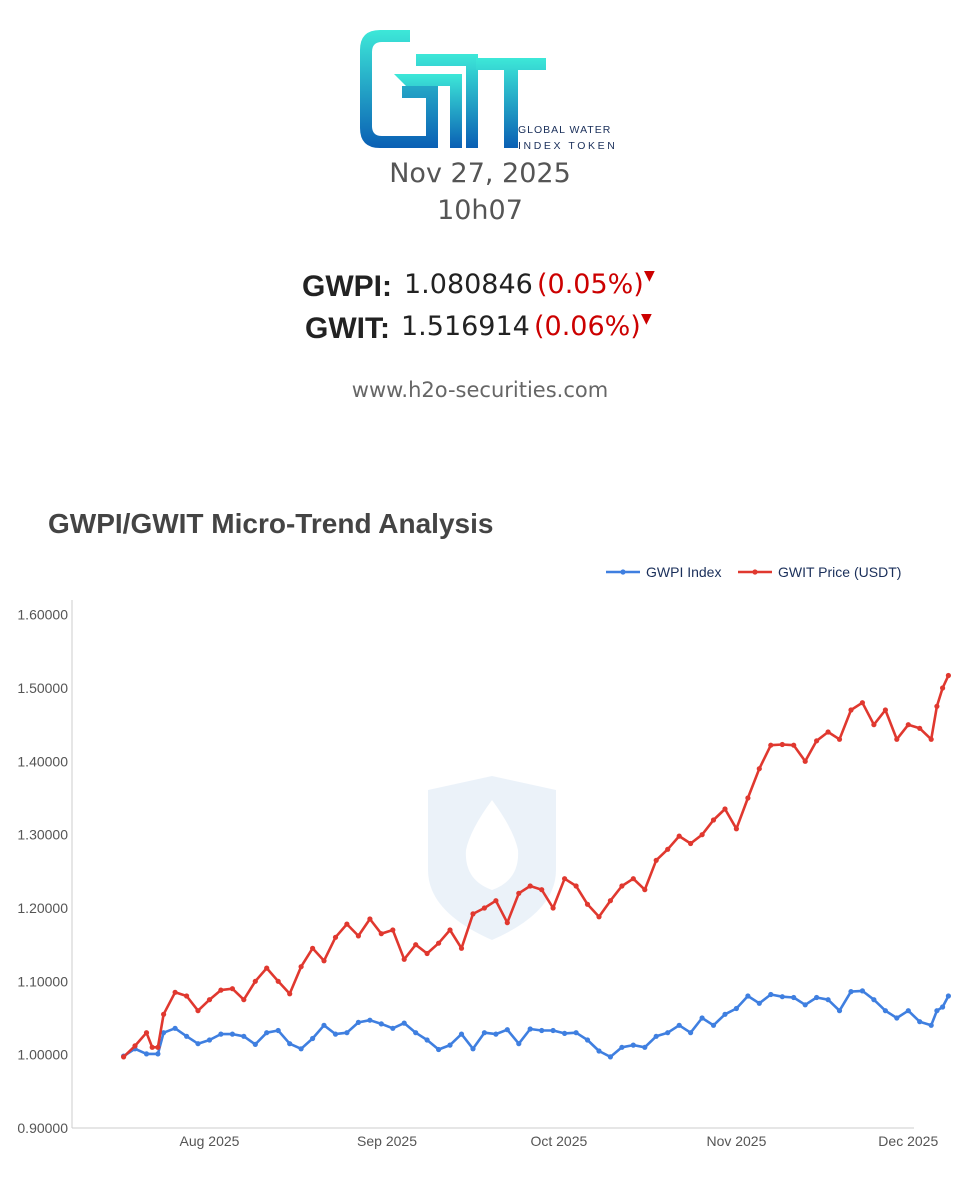  What do you see at coordinates (42, 835) in the screenshot?
I see `y-tick-label: 1.30000` at bounding box center [42, 835].